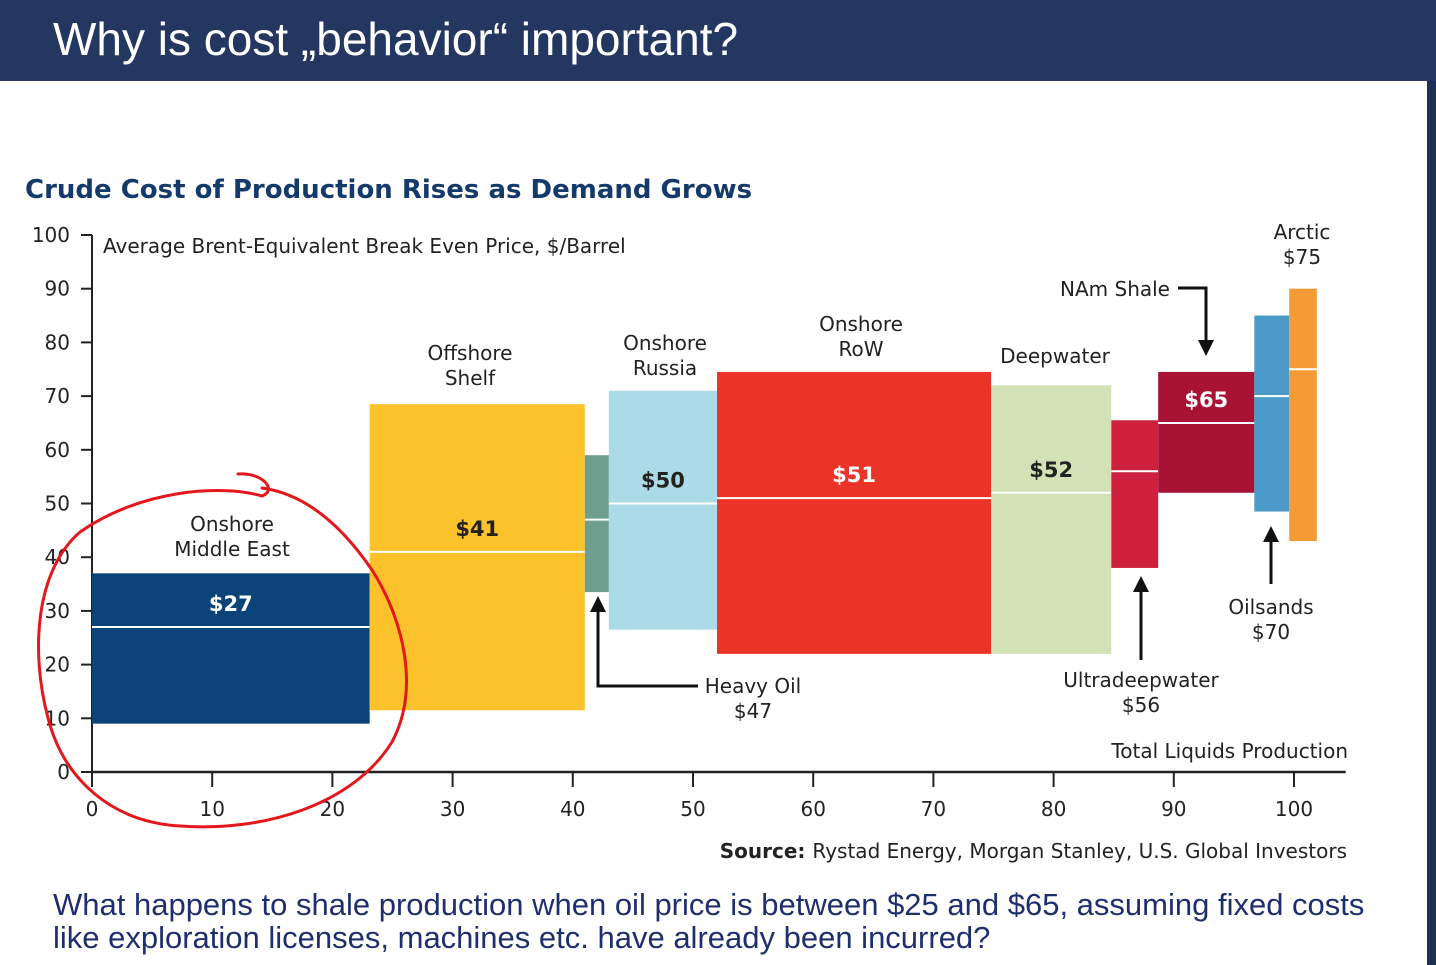 This screenshot has height=965, width=1436. Describe the element at coordinates (470, 353) in the screenshot. I see `category-label-offshore-shelf: Offshore` at that location.